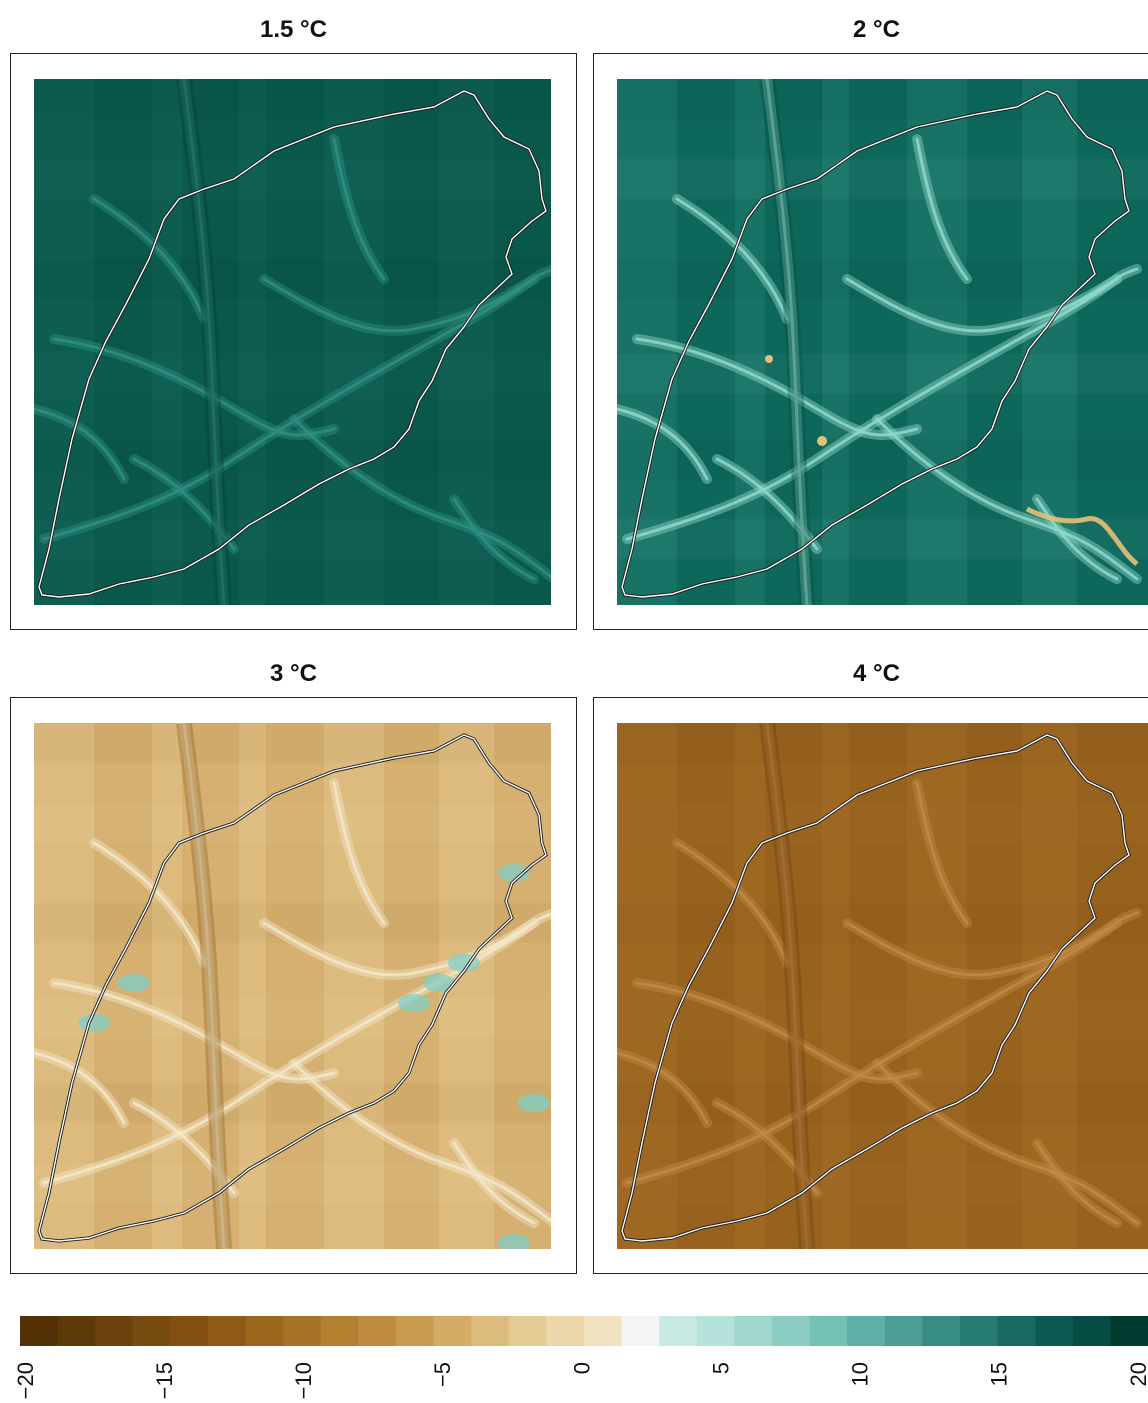 The height and width of the screenshot is (1403, 1148). I want to click on colorbar-tick-label: −5, so click(442, 1374).